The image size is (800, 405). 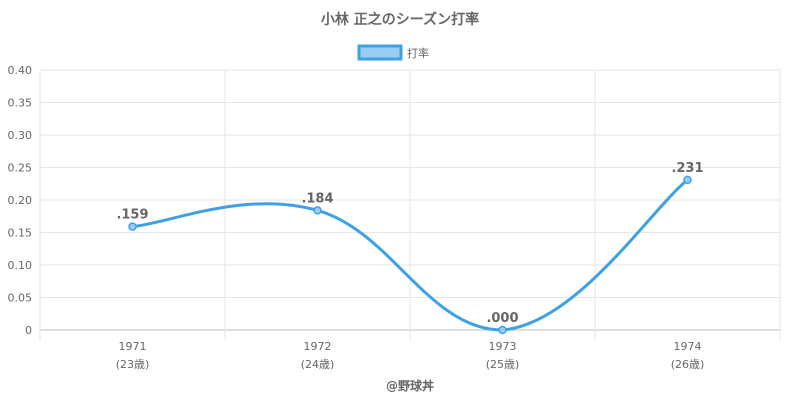 I want to click on y-tick-label: 0.20, so click(x=20, y=200).